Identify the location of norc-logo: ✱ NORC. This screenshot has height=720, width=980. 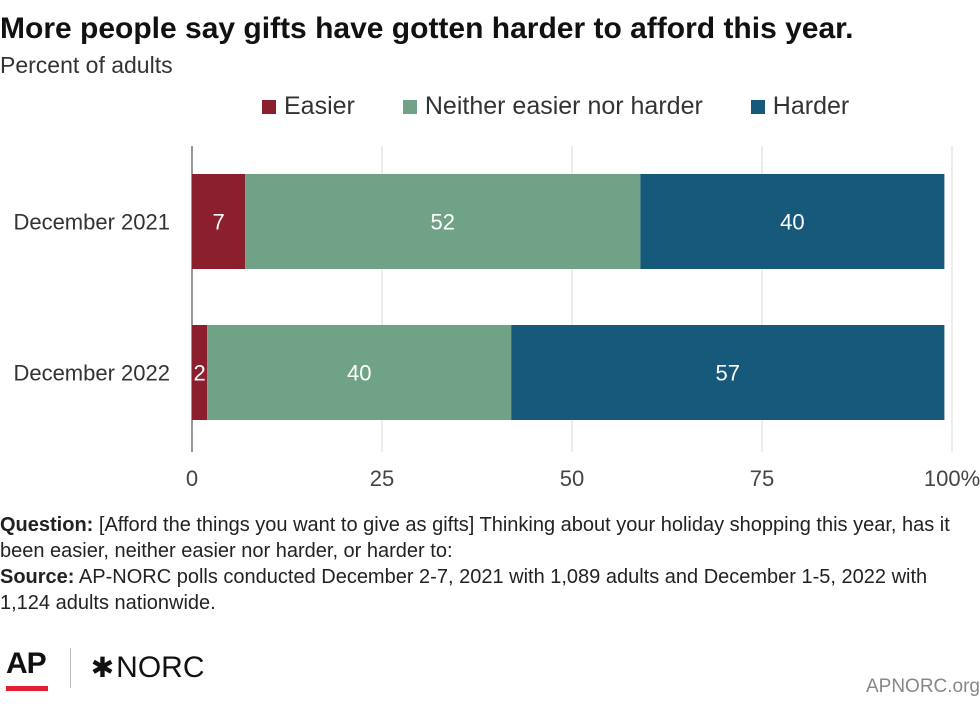
(148, 668).